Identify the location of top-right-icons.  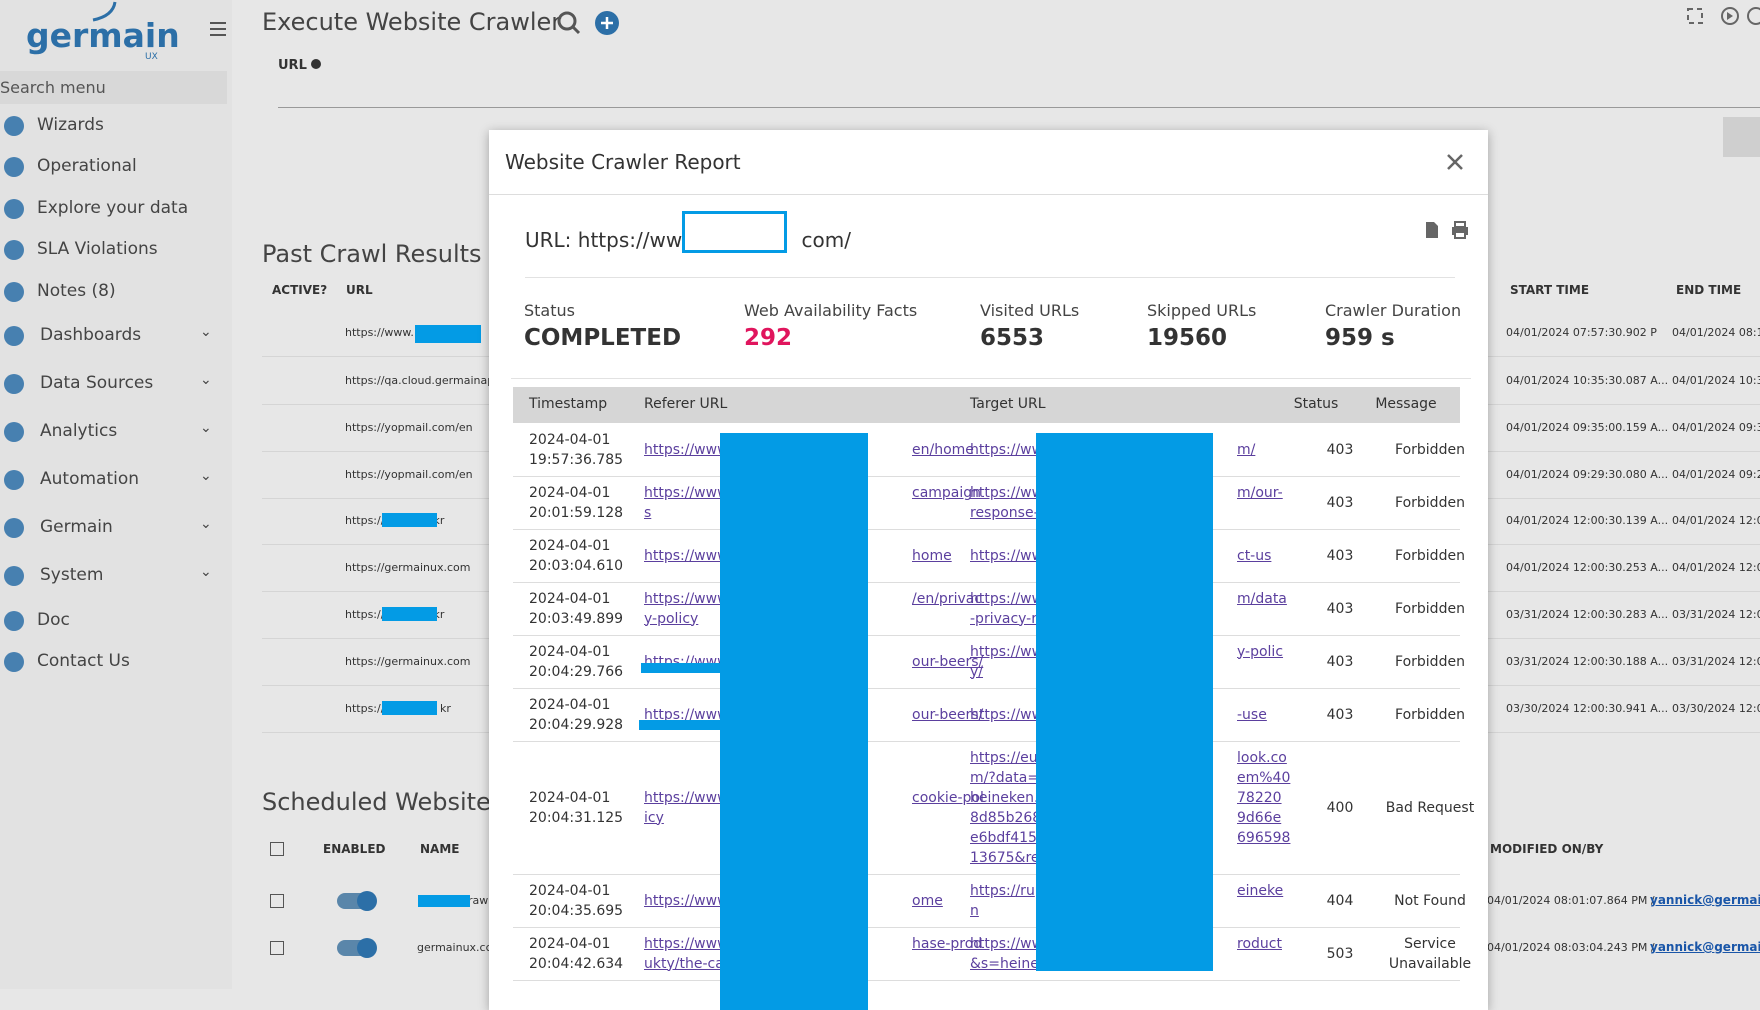
(1723, 16).